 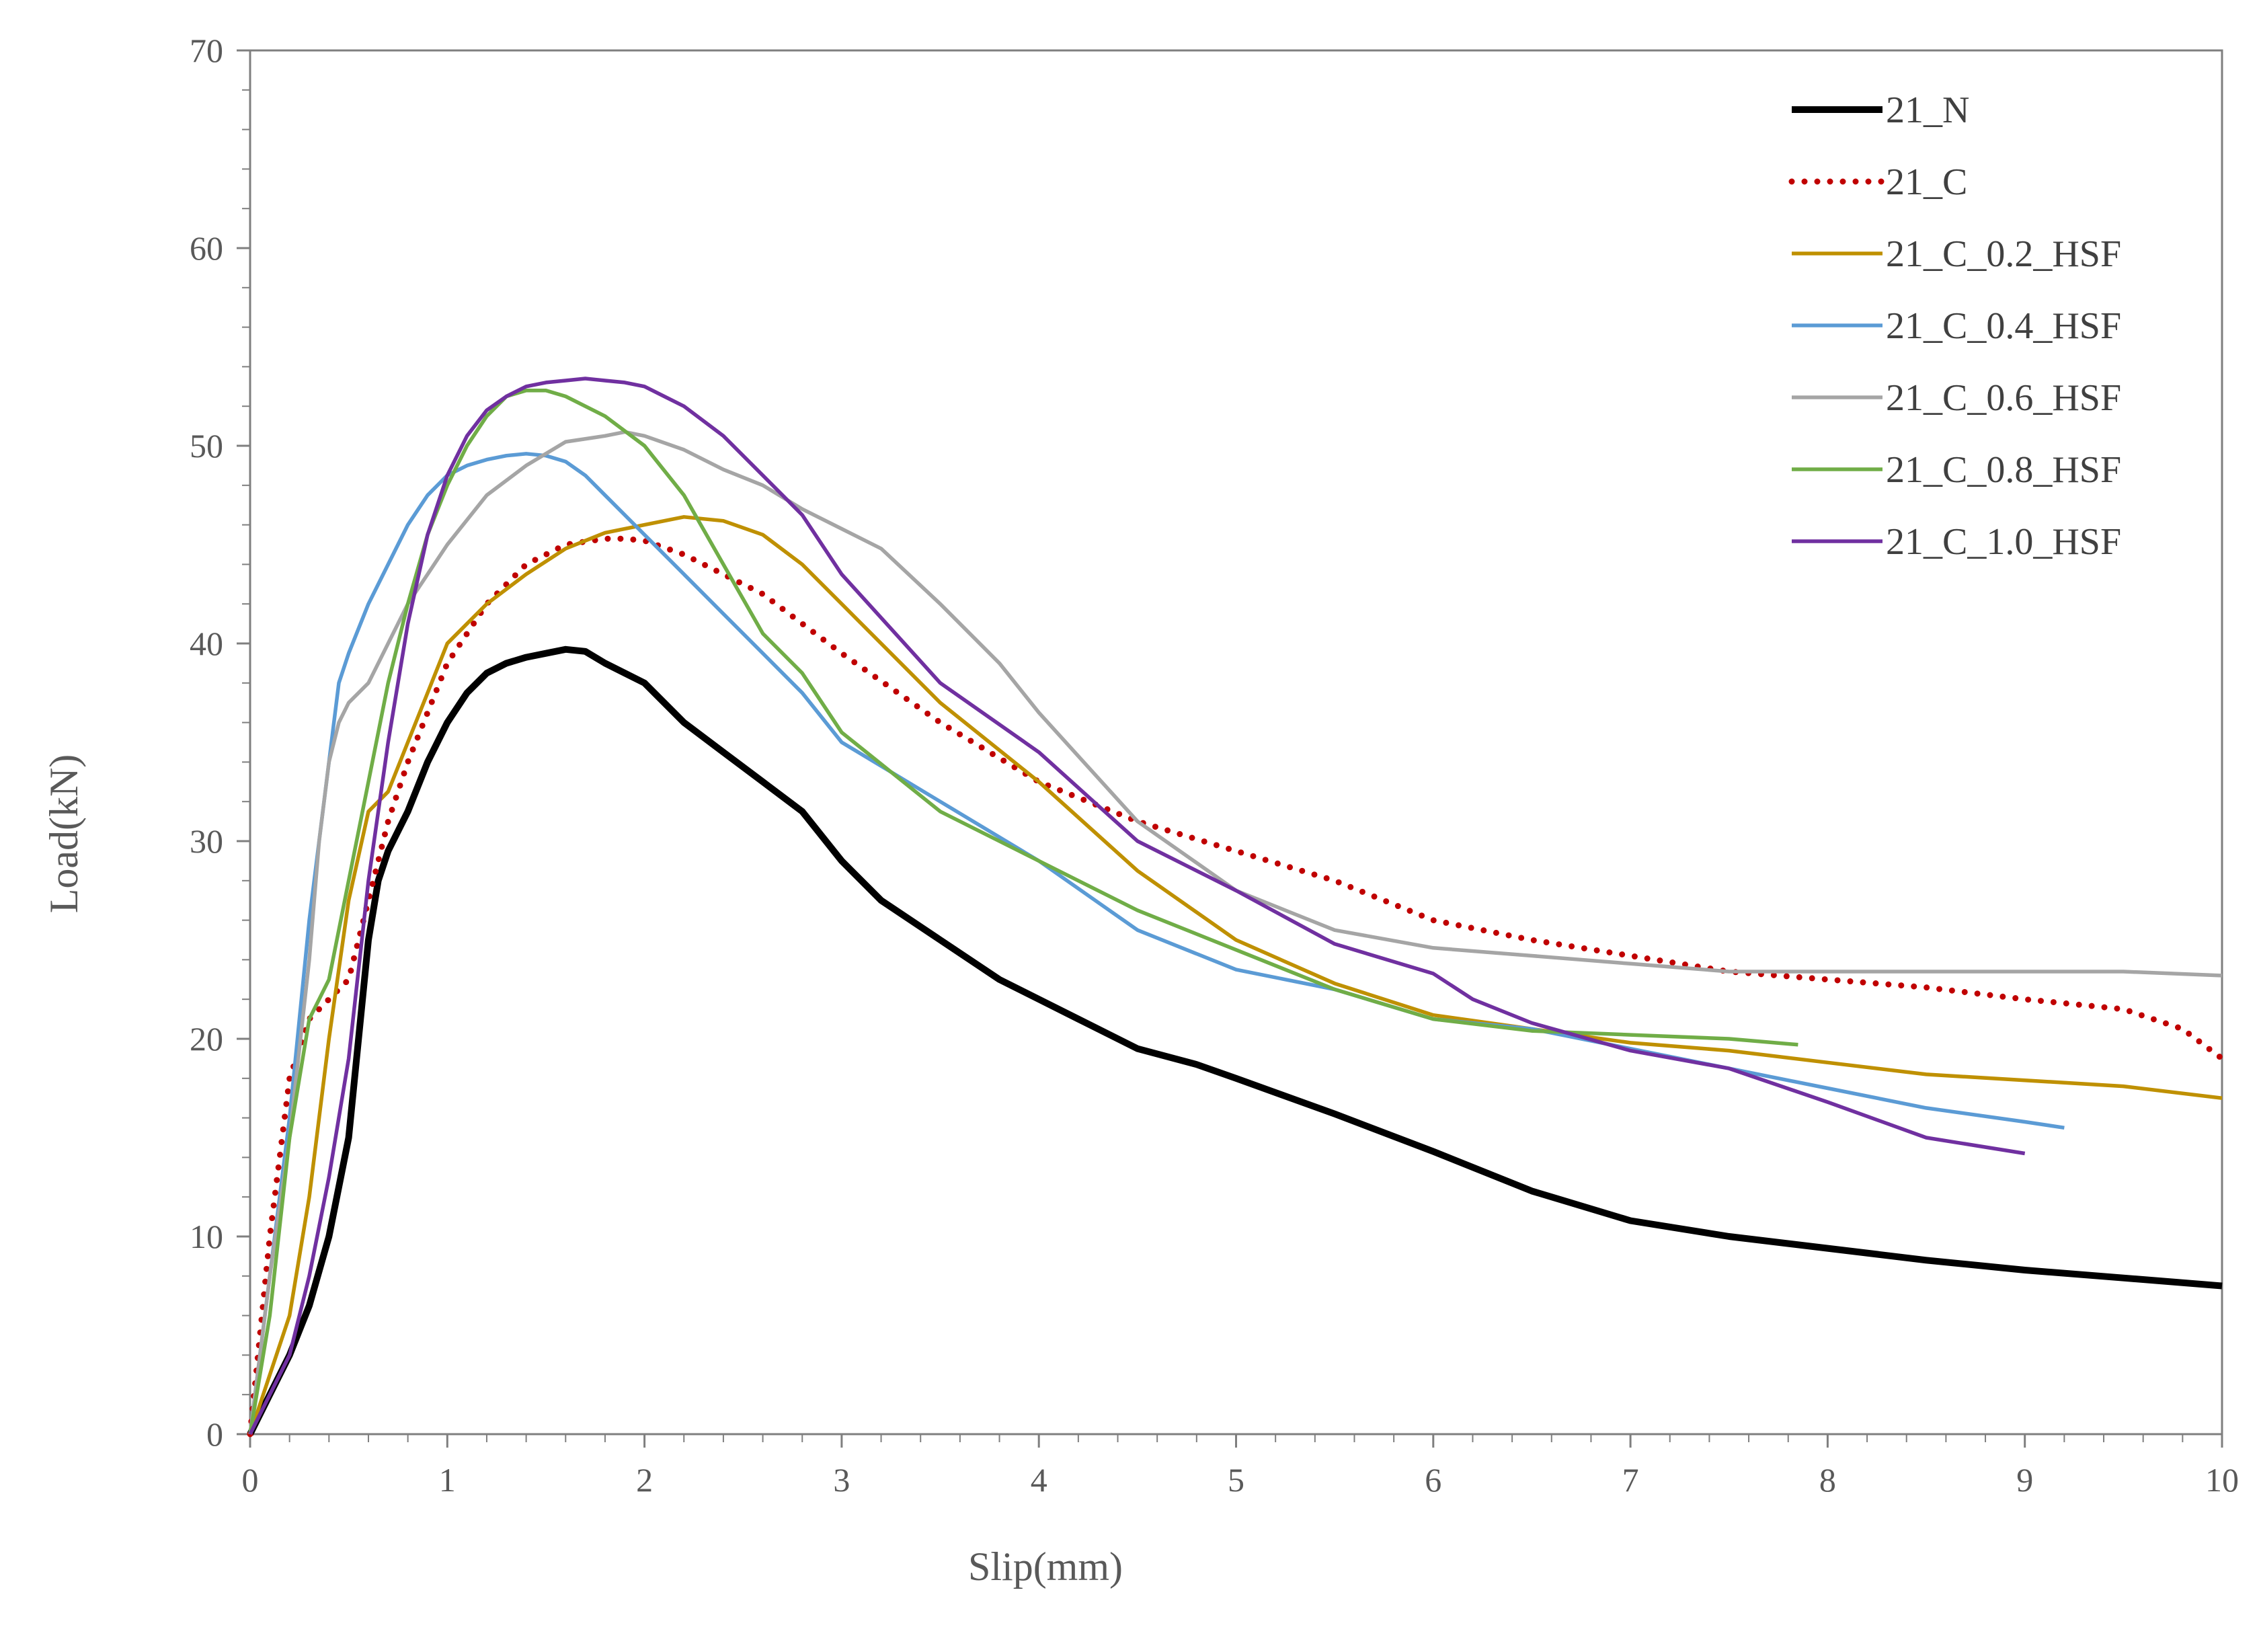 What do you see at coordinates (207, 841) in the screenshot?
I see `y-tick-label: 30` at bounding box center [207, 841].